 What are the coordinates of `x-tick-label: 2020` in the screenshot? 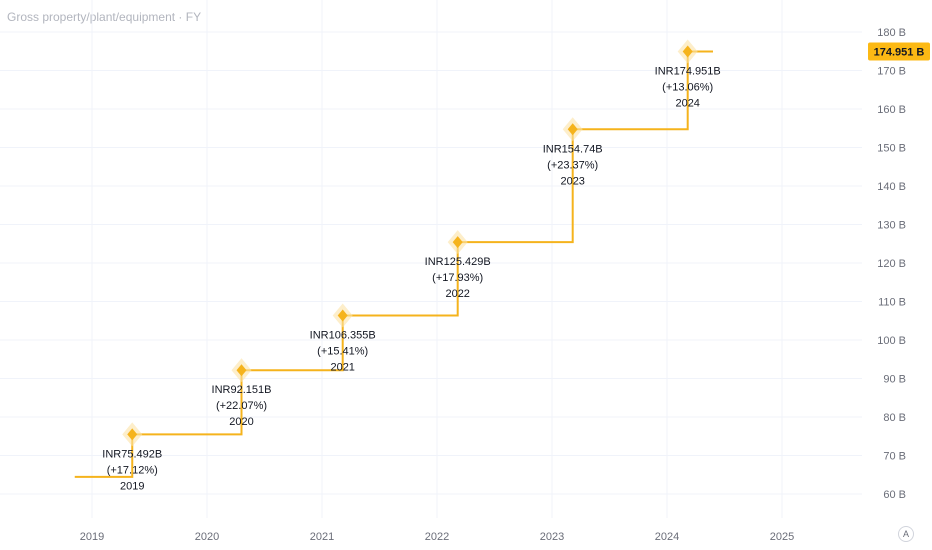 It's located at (207, 537).